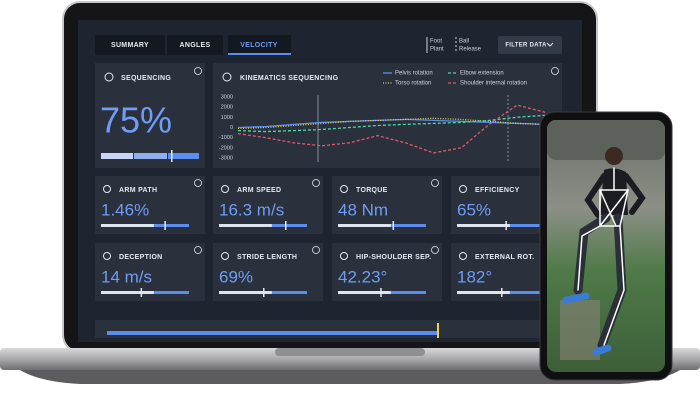 This screenshot has width=700, height=410. I want to click on card-title: TORQUE, so click(372, 190).